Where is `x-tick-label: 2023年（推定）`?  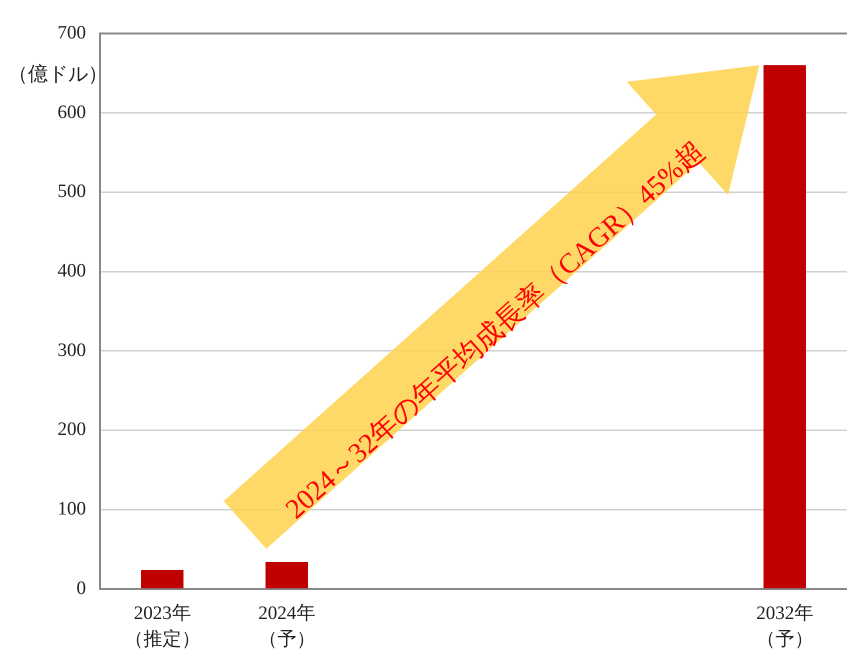 x-tick-label: 2023年（推定） is located at coordinates (162, 627).